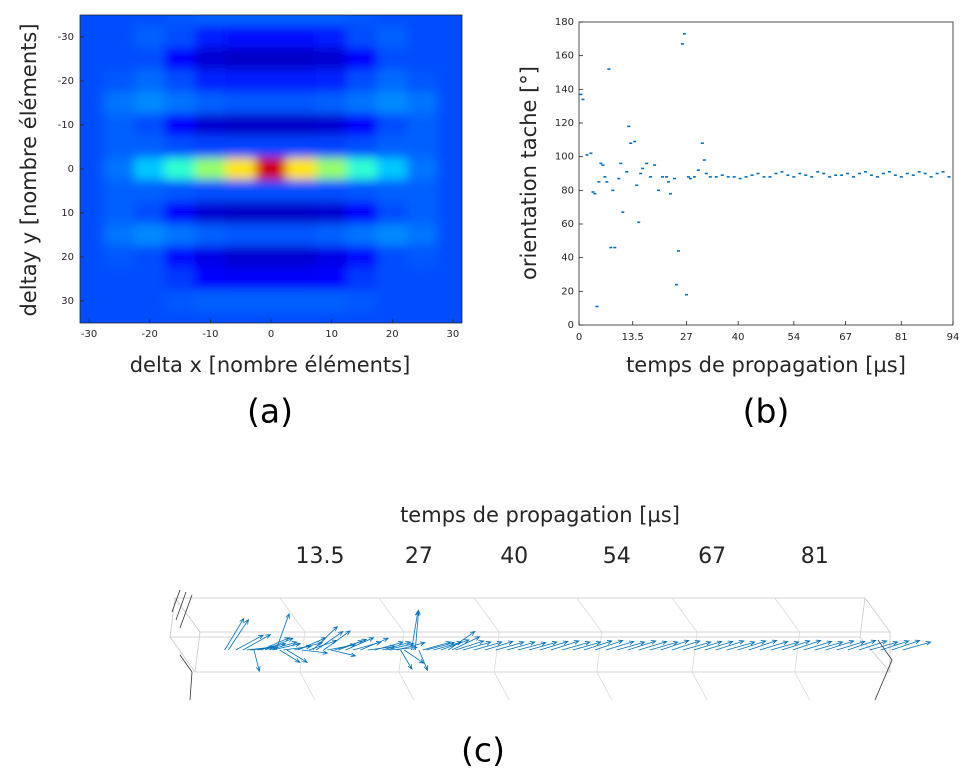  Describe the element at coordinates (766, 411) in the screenshot. I see `panel-label: (b)` at that location.